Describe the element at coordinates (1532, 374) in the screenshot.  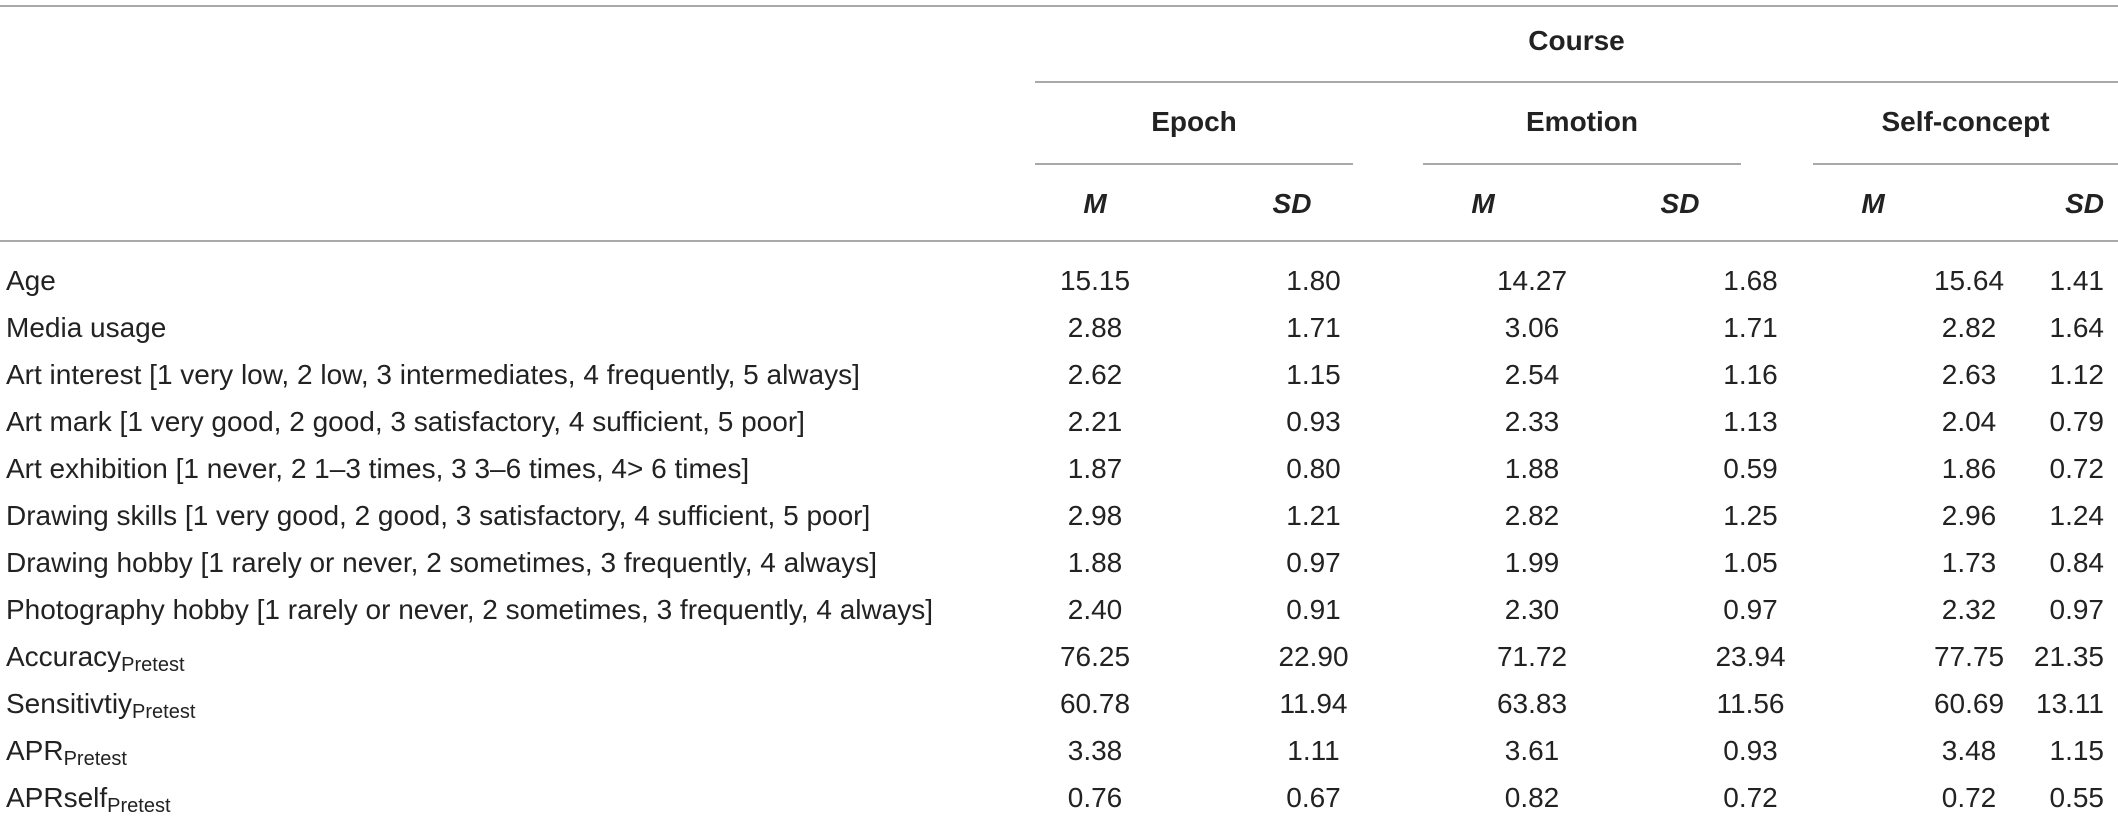
I see `mean-cell: 2.54` at that location.